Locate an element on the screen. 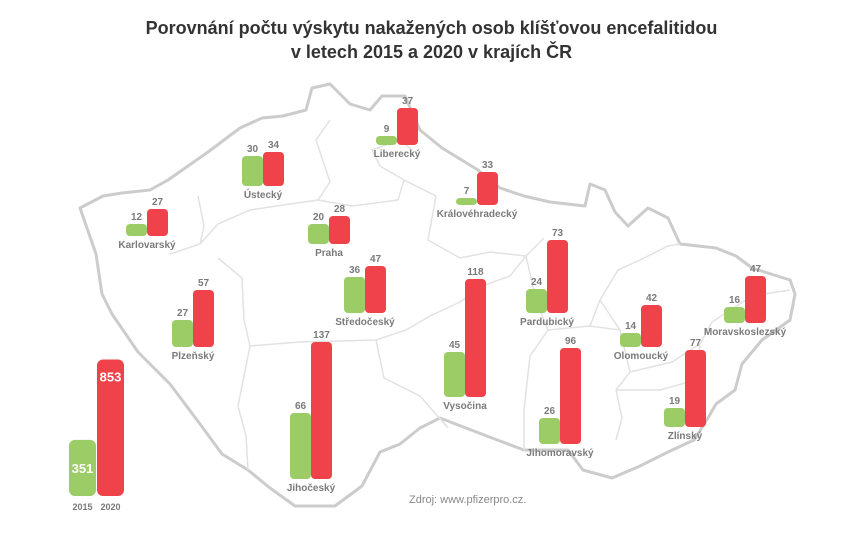 The width and height of the screenshot is (863, 536). data-label-2020: 96 is located at coordinates (571, 341).